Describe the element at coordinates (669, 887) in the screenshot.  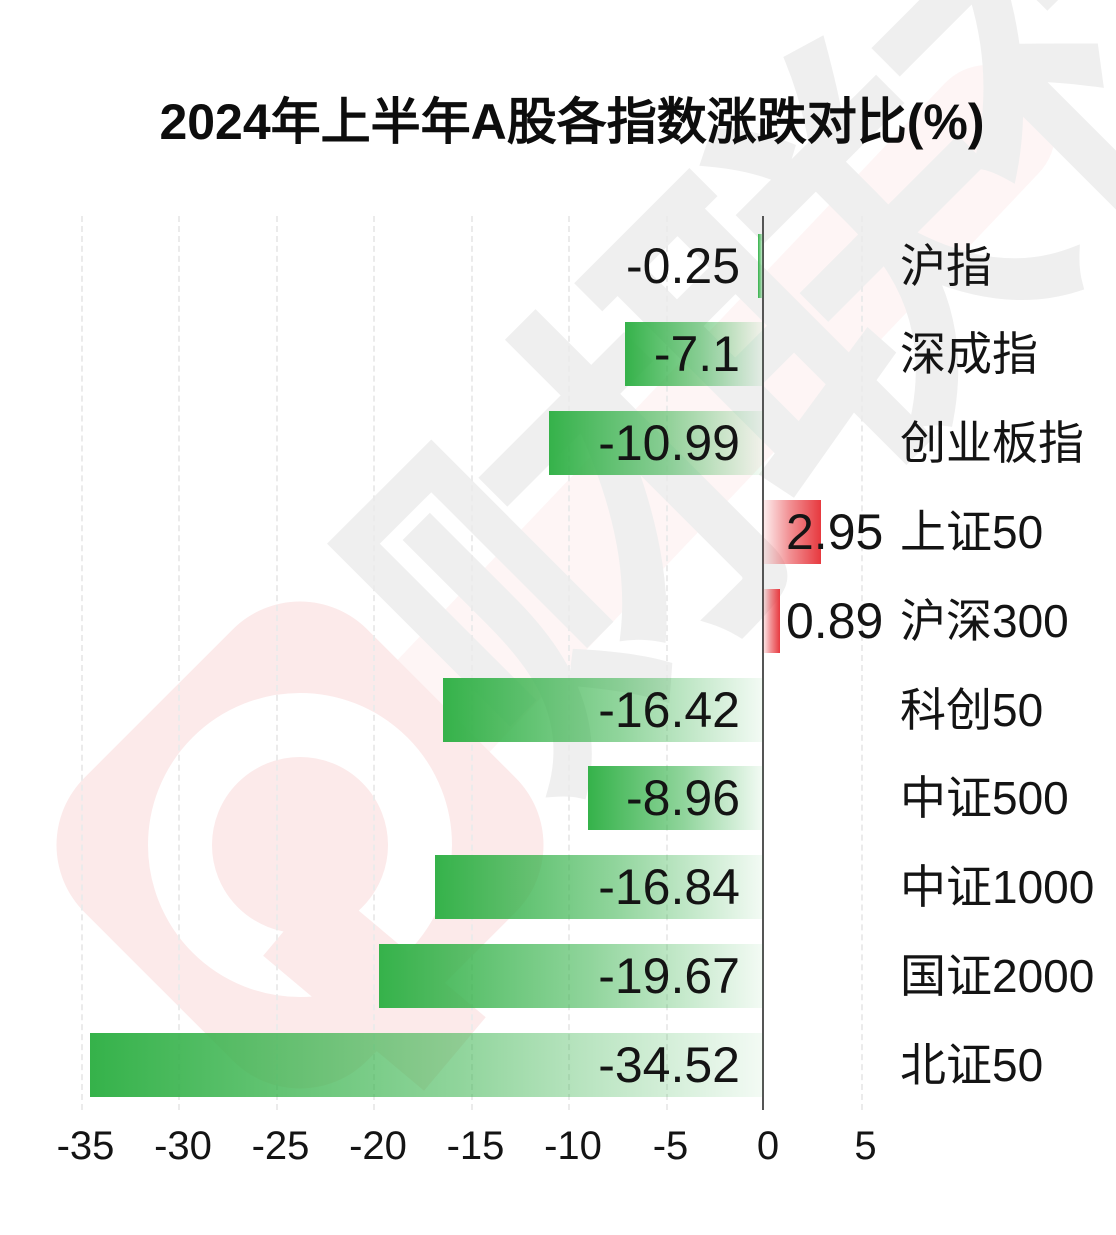
I see `value-label: -16.84` at that location.